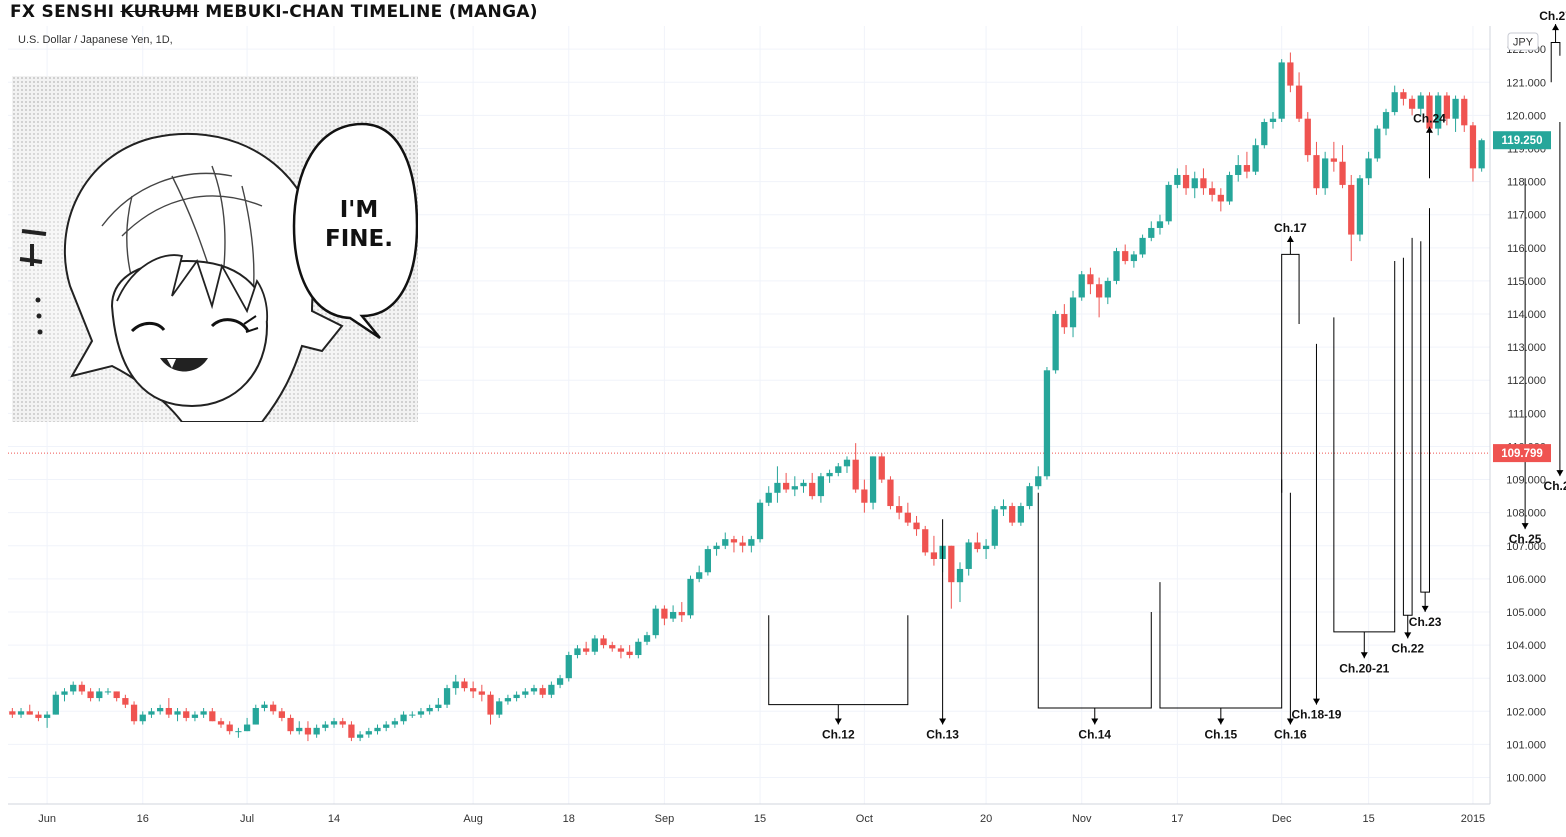 The height and width of the screenshot is (837, 1566). I want to click on price-tick-label: 106.000, so click(1526, 580).